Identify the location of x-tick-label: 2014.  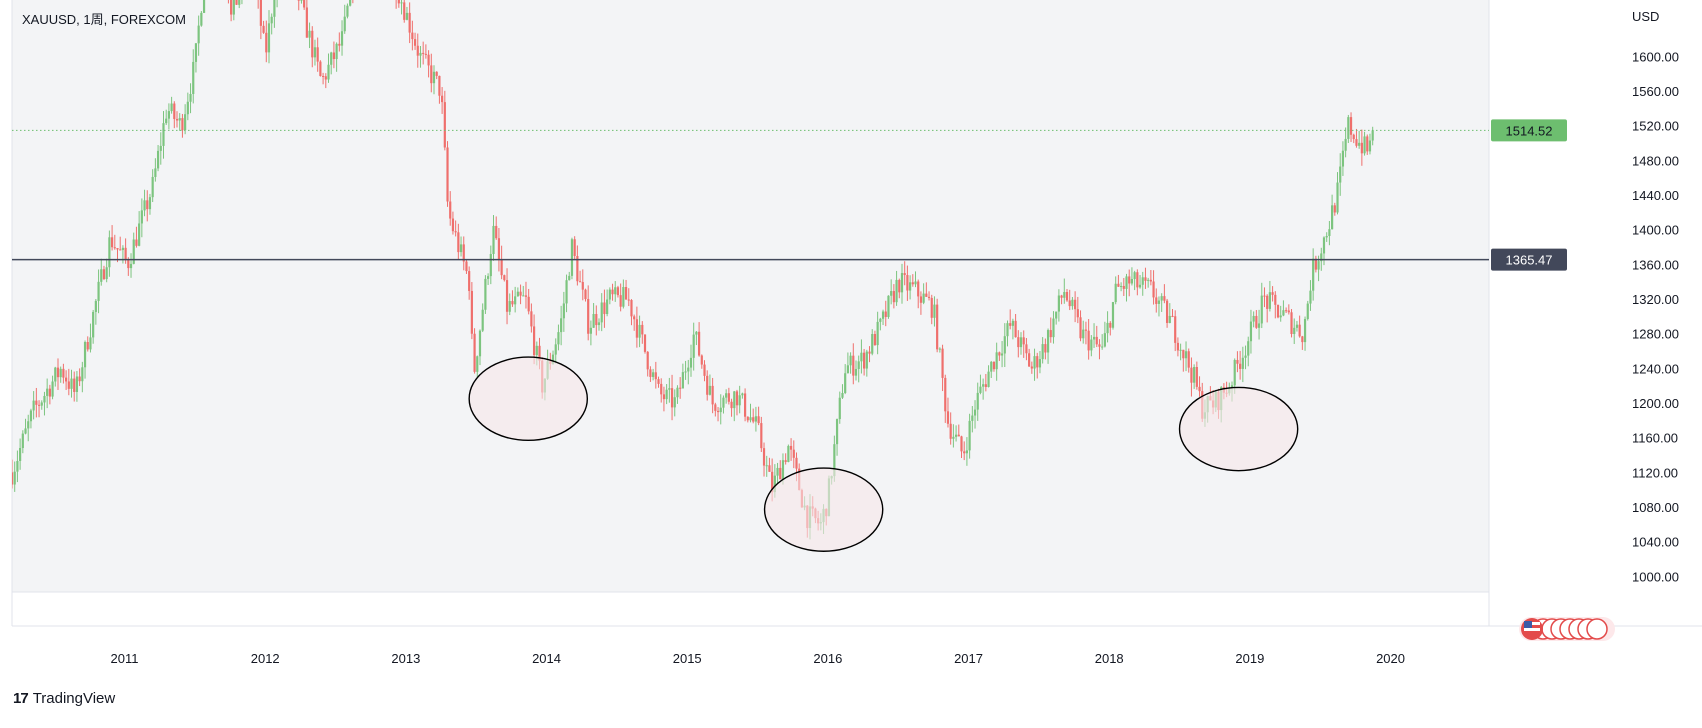
(546, 658).